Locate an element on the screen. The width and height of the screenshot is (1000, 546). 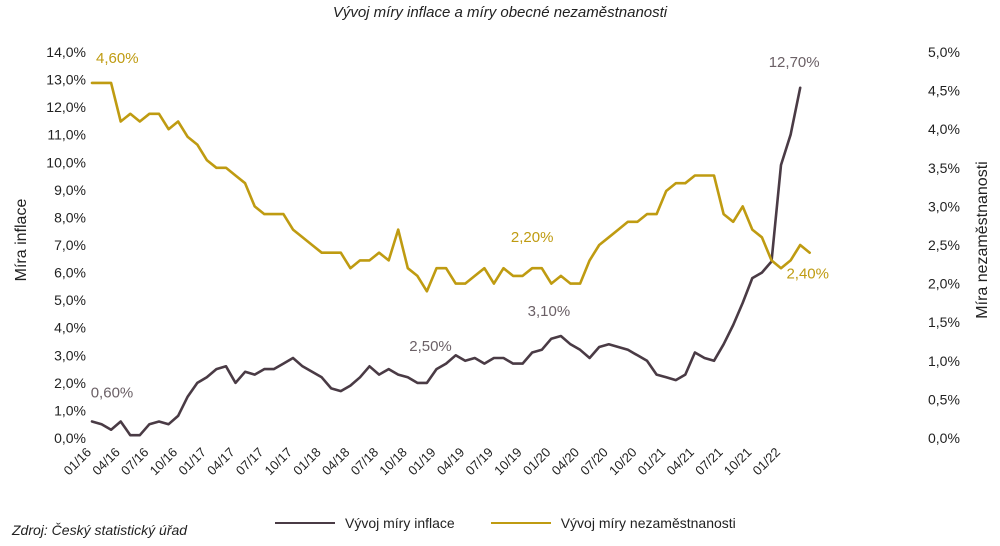
x-tick-label: 07/18 is located at coordinates (365, 462).